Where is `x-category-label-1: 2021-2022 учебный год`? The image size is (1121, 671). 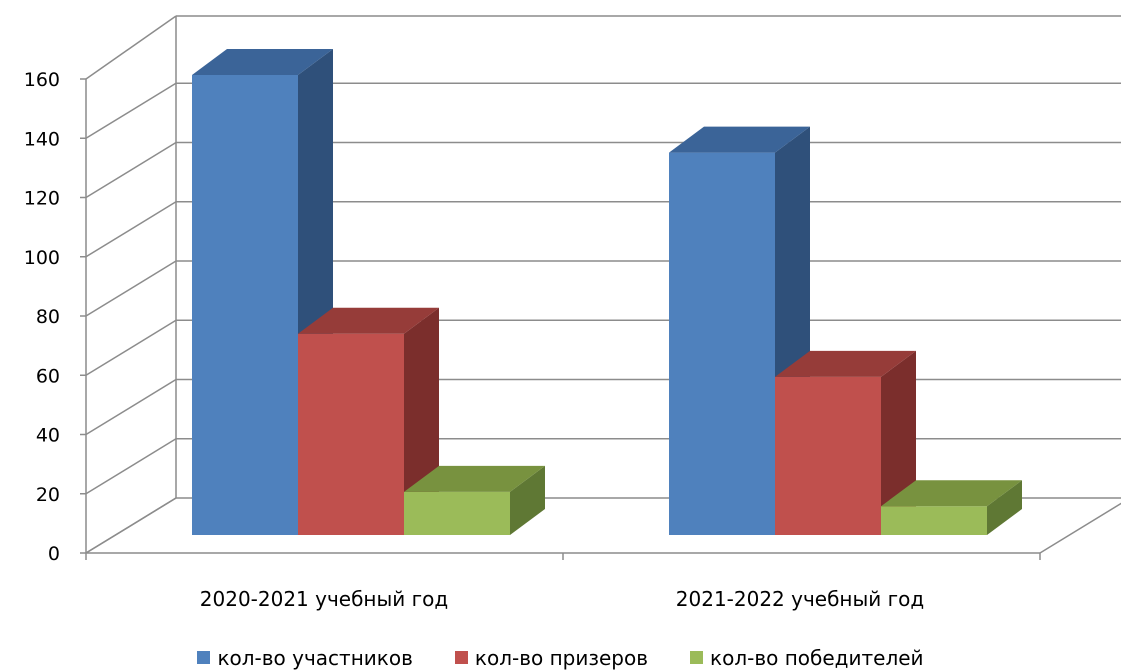 x-category-label-1: 2021-2022 учебный год is located at coordinates (800, 599).